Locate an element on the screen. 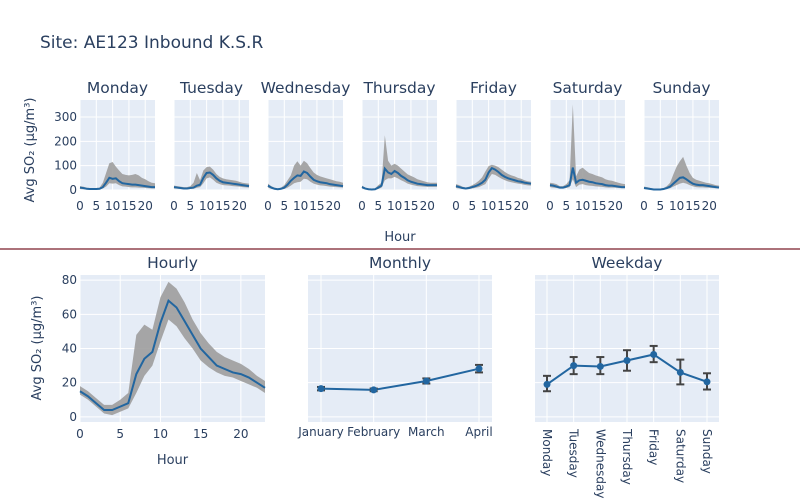  monthly-xtick-label: February is located at coordinates (373, 432).